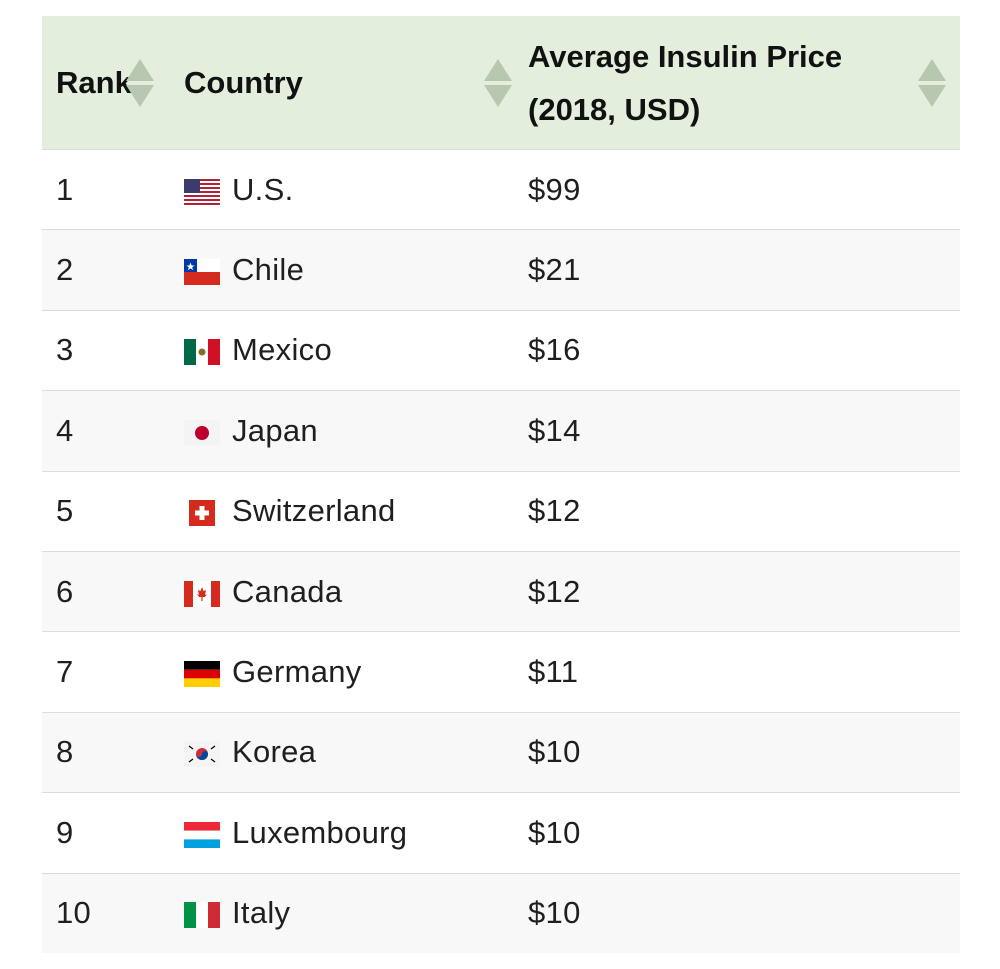 This screenshot has height=969, width=1000. I want to click on japan-flag-icon, so click(202, 432).